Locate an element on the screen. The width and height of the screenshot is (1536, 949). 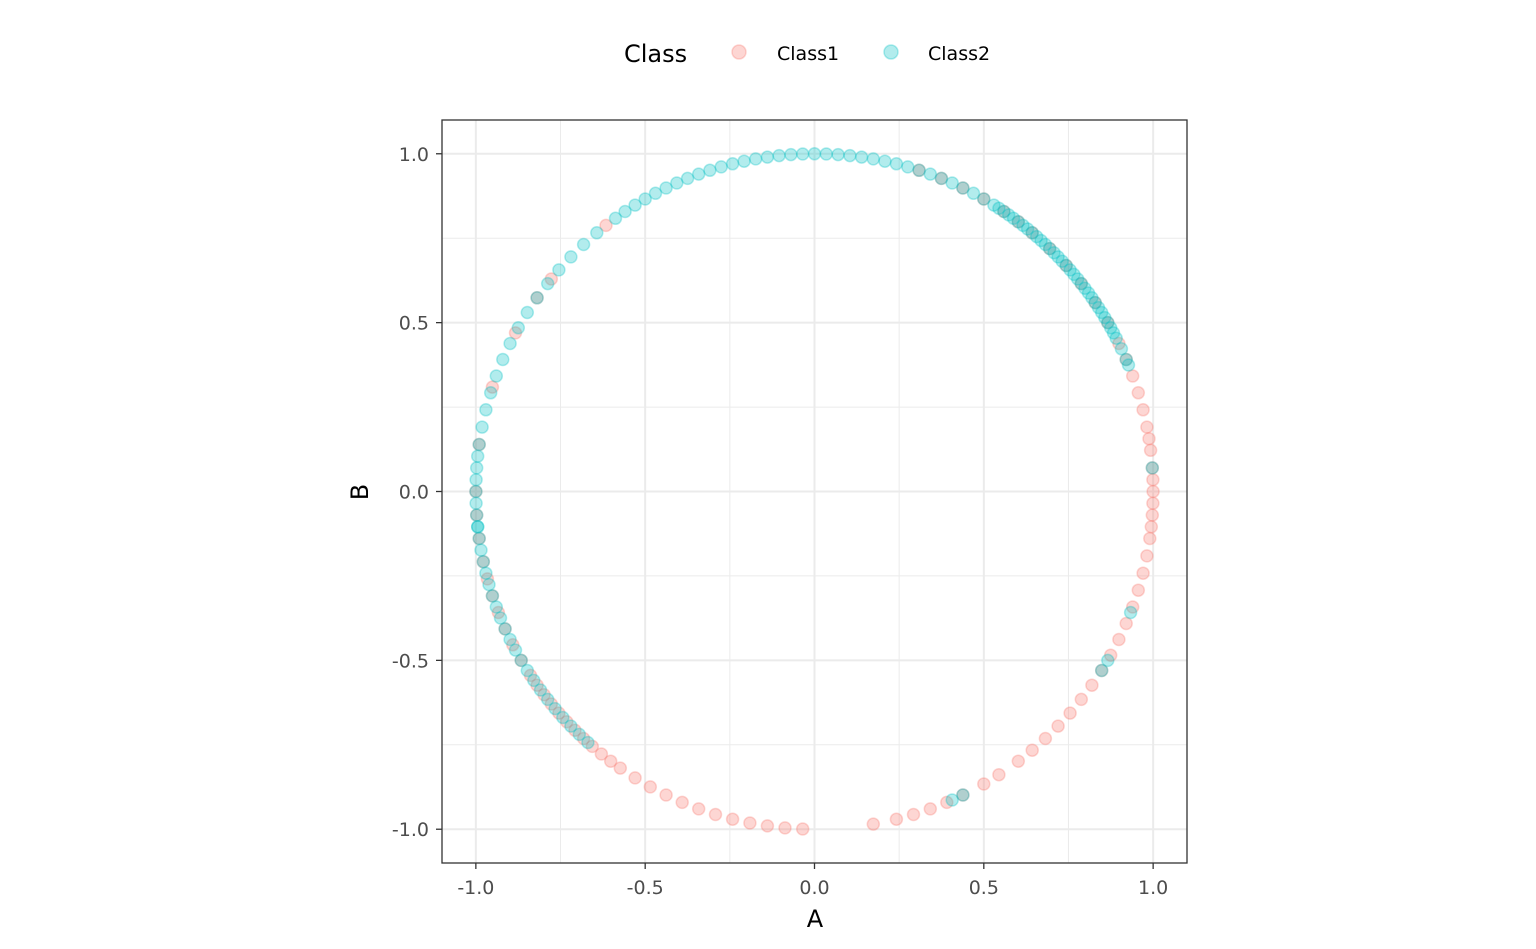
legend-title: Class is located at coordinates (655, 54).